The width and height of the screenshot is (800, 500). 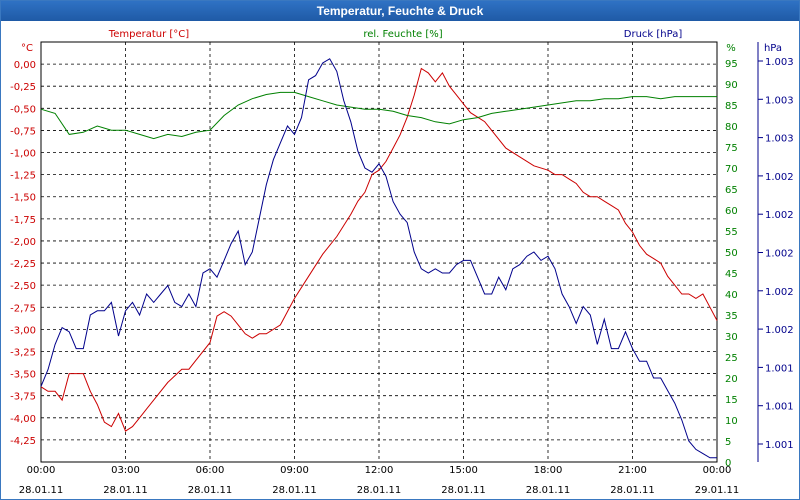 What do you see at coordinates (23, 397) in the screenshot?
I see `temperature-tick-label: -3,75` at bounding box center [23, 397].